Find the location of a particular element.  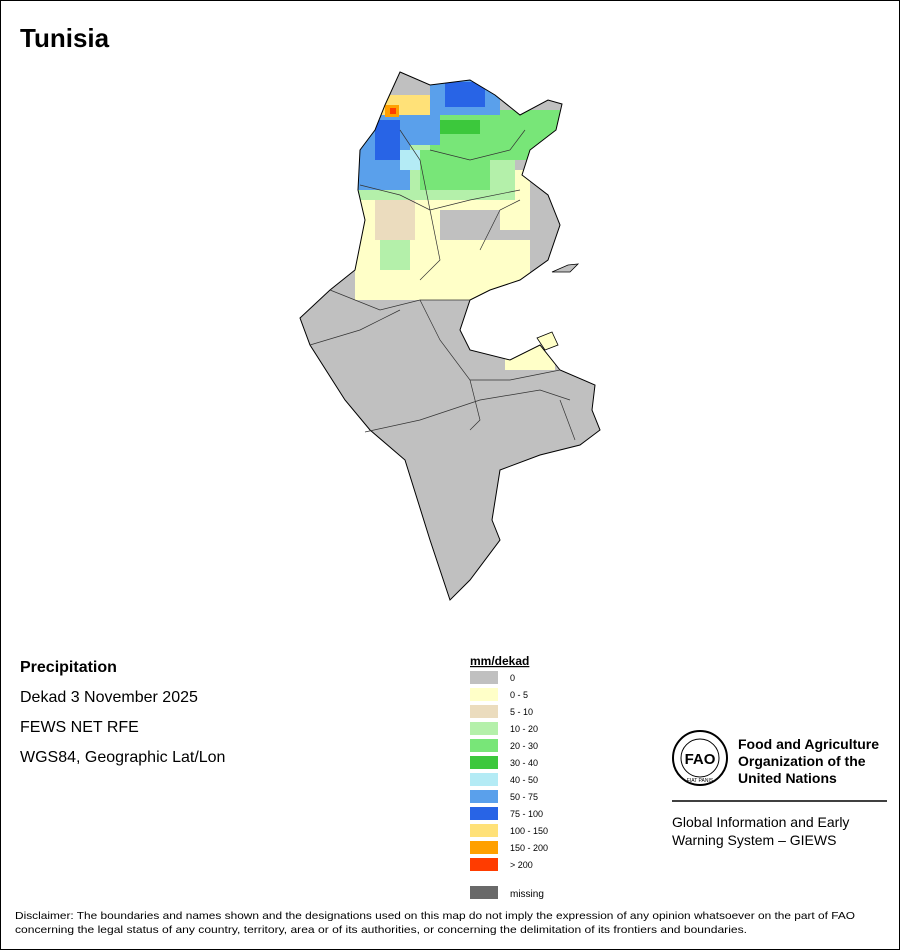

legend-label: 10 - 20 is located at coordinates (524, 729).